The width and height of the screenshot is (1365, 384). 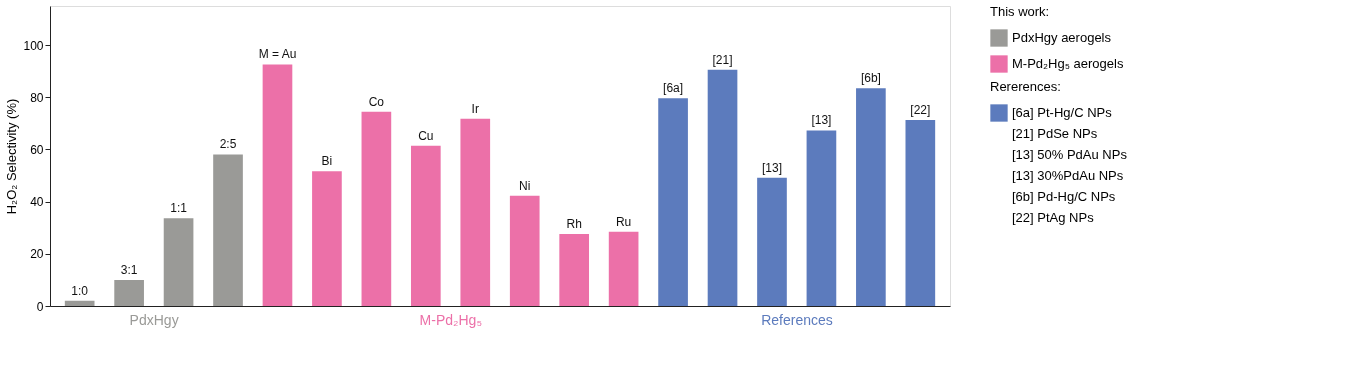 What do you see at coordinates (376, 101) in the screenshot?
I see `x-tick-label: Co` at bounding box center [376, 101].